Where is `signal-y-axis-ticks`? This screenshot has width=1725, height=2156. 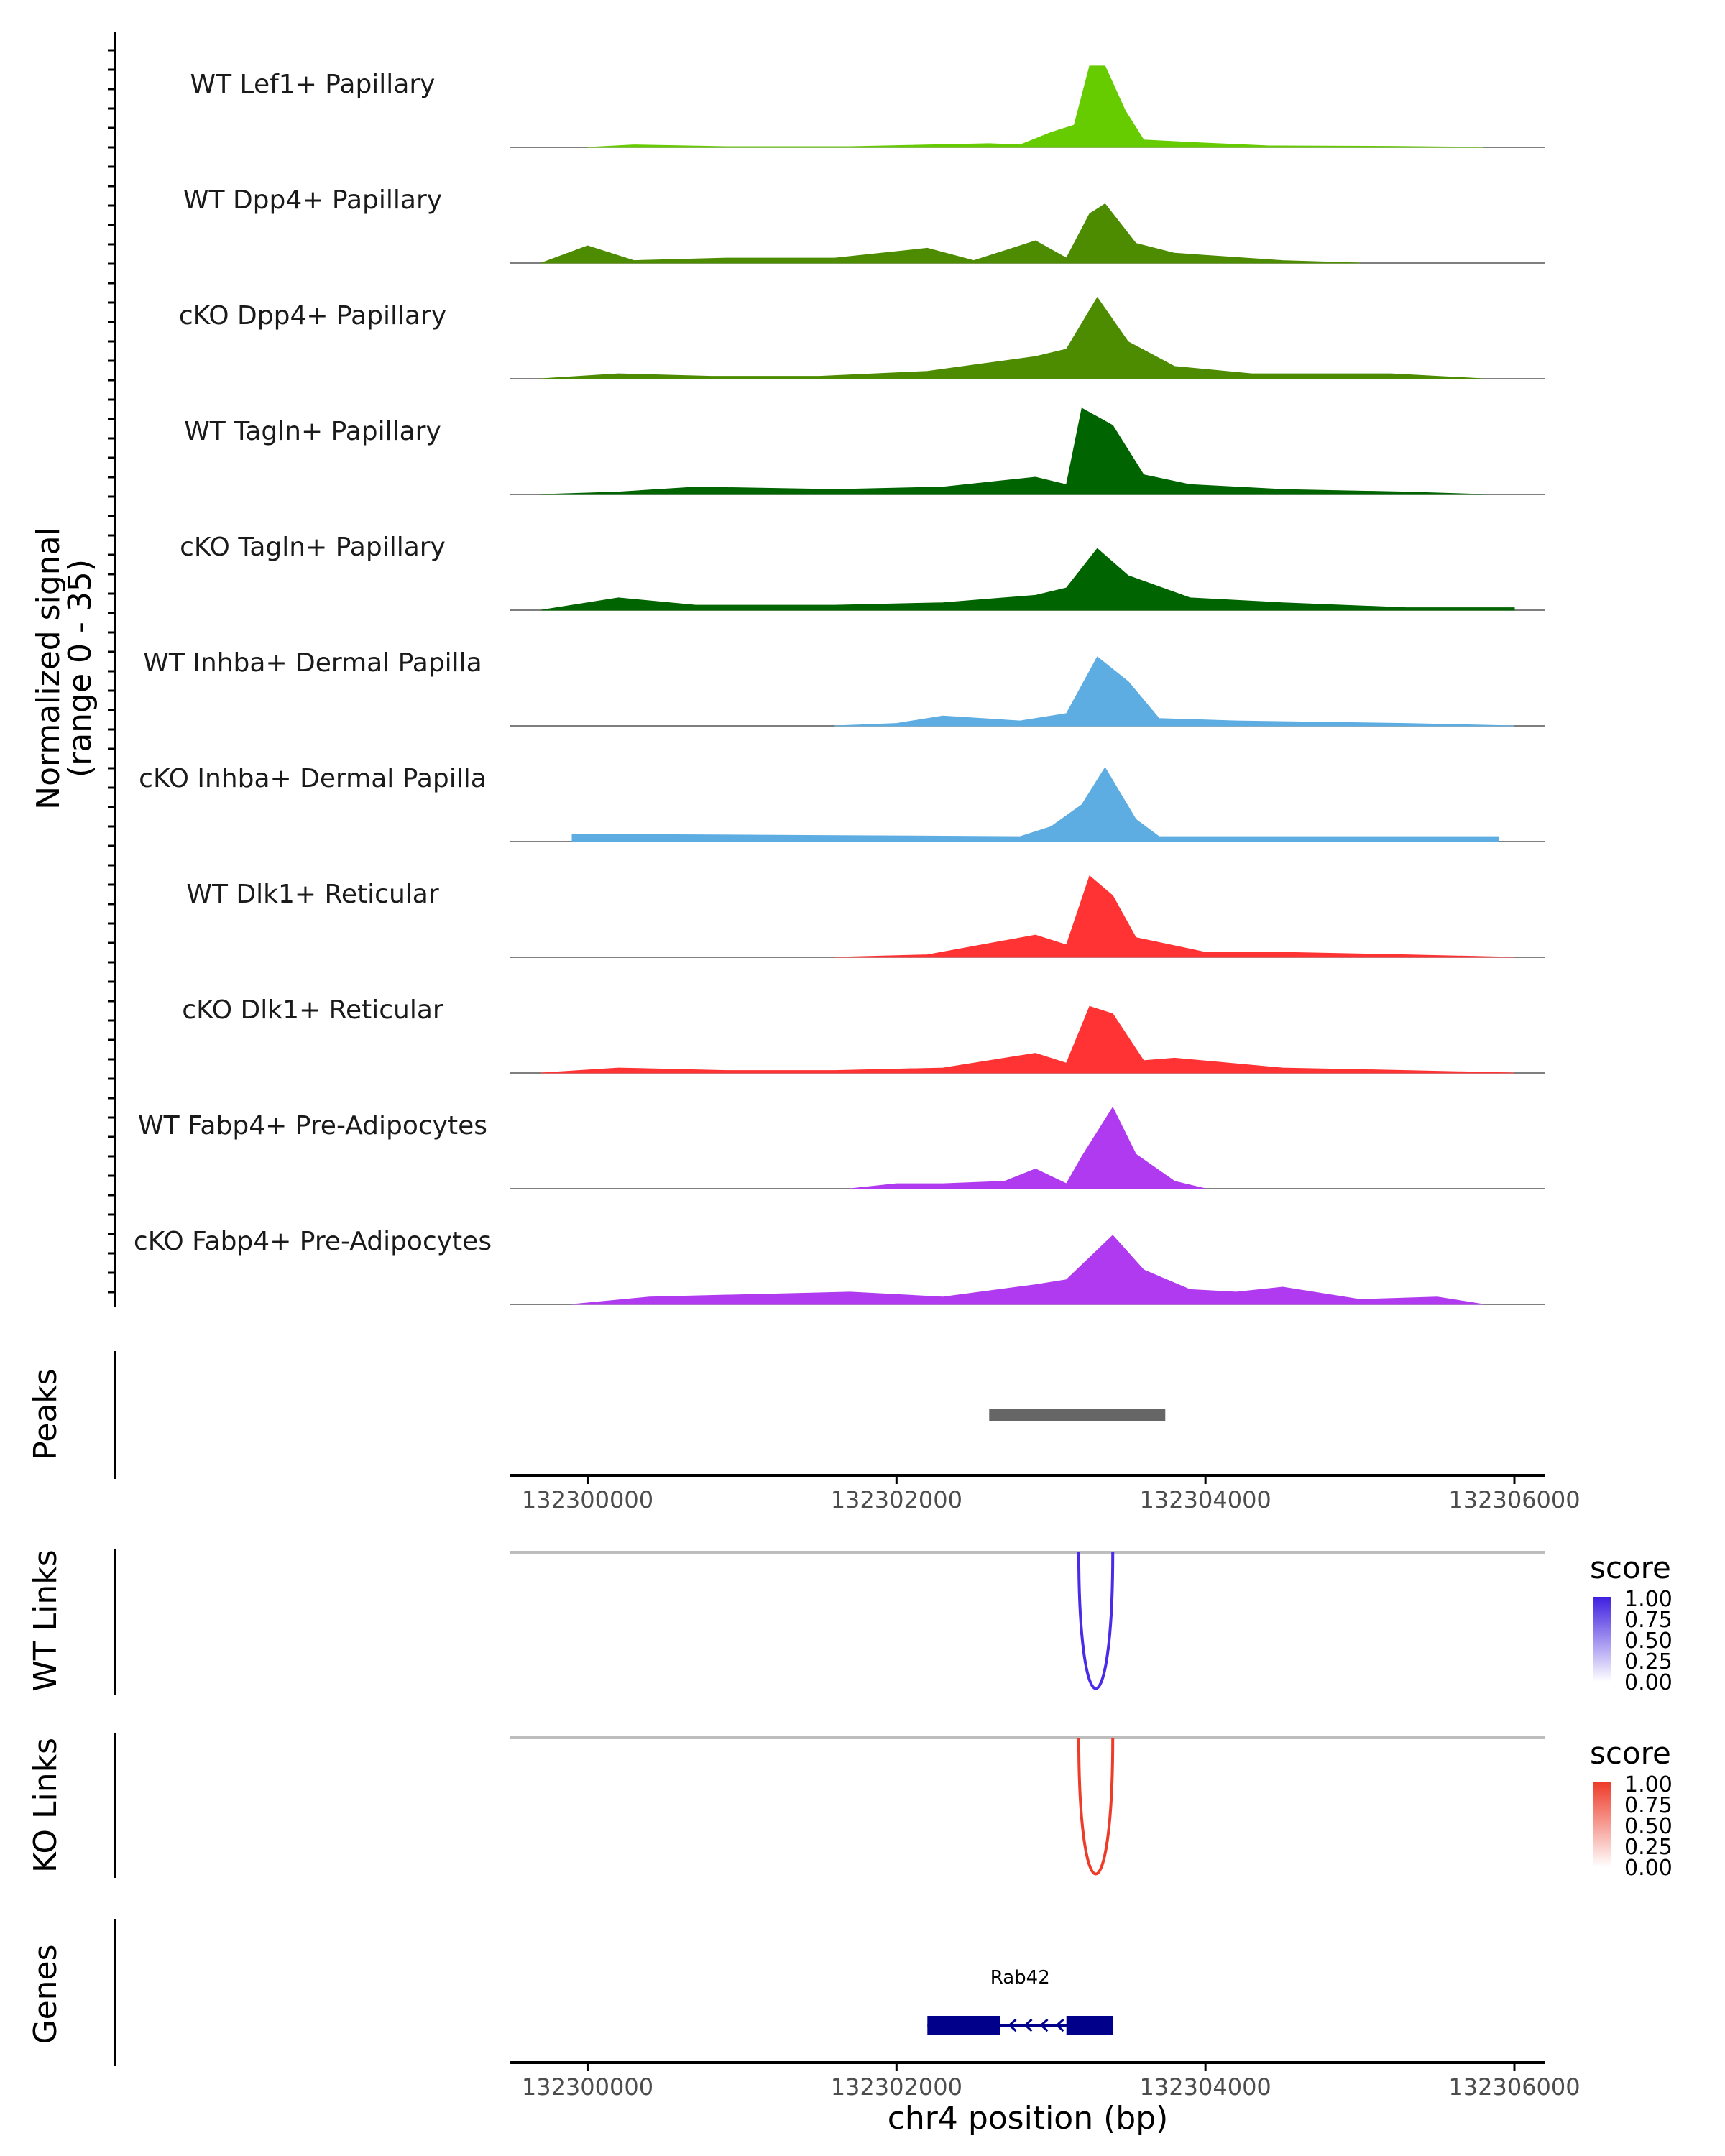 signal-y-axis-ticks is located at coordinates (111, 671).